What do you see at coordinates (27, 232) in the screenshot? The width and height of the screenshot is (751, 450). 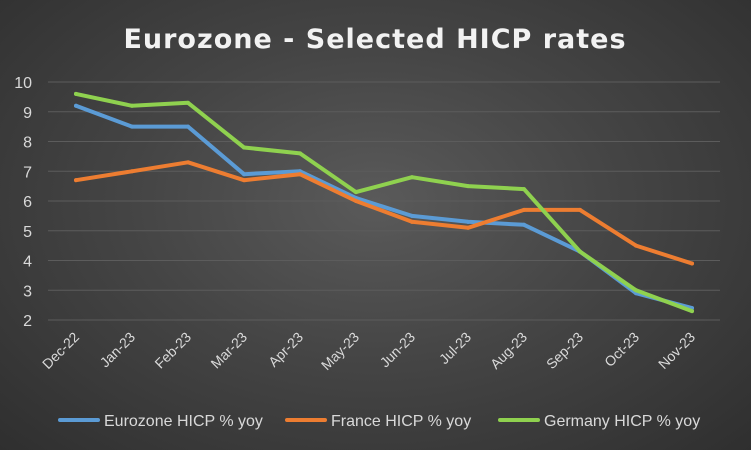 I see `y-tick-label: 5` at bounding box center [27, 232].